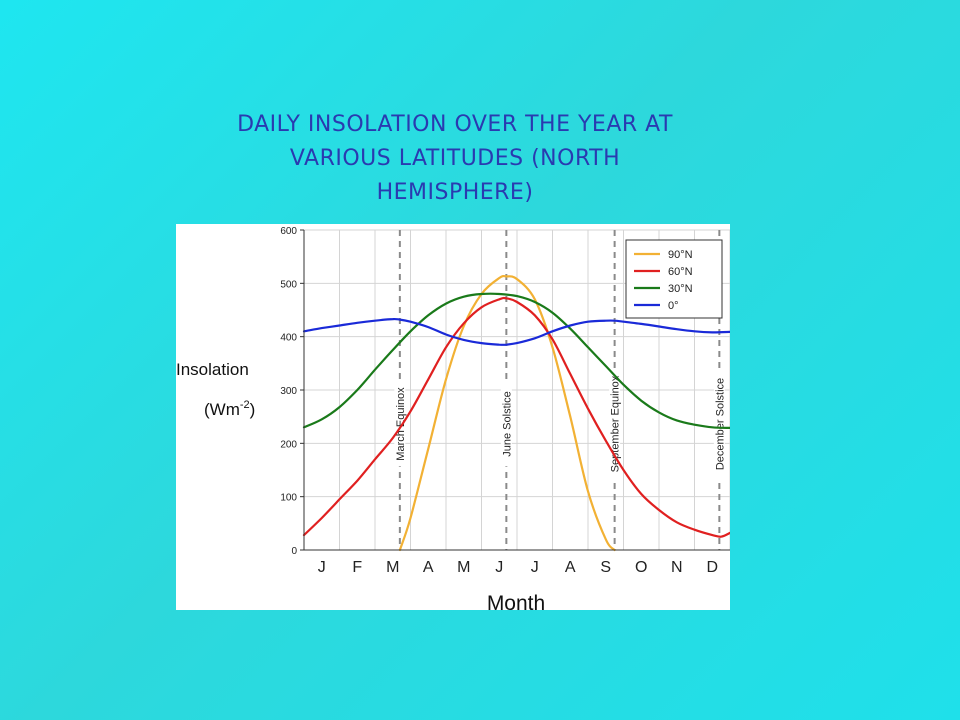 This screenshot has width=960, height=720. I want to click on y-axis-title: Insolation, so click(212, 369).